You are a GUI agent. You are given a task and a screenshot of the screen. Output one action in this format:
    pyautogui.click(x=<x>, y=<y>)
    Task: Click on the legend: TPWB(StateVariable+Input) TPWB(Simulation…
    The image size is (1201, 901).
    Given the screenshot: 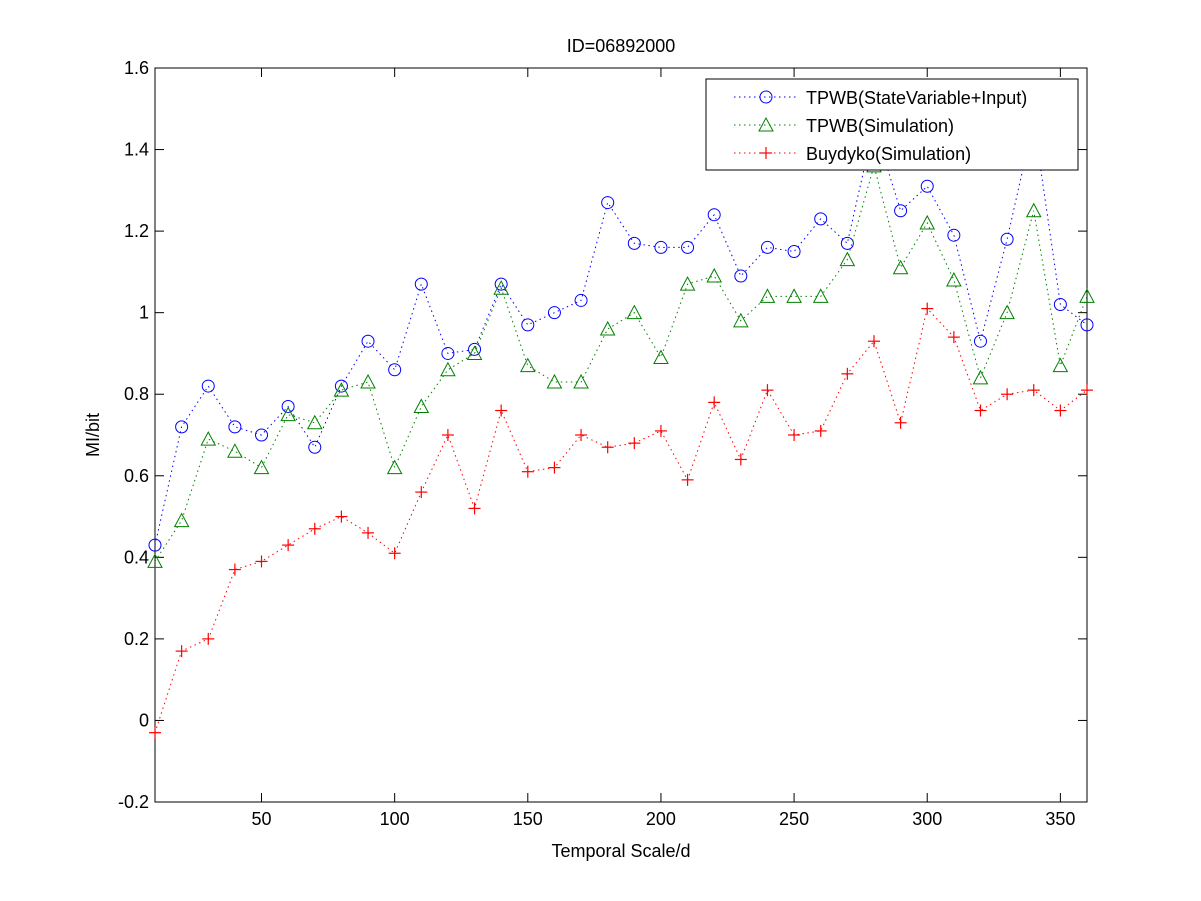 What is the action you would take?
    pyautogui.click(x=892, y=124)
    